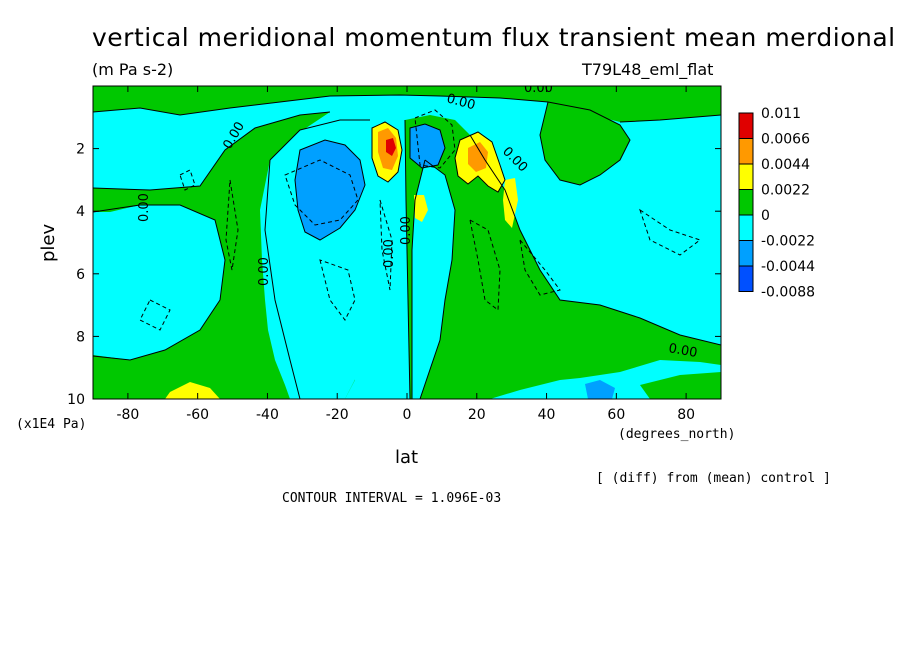  I want to click on colorbar-label: -0.0022, so click(788, 242).